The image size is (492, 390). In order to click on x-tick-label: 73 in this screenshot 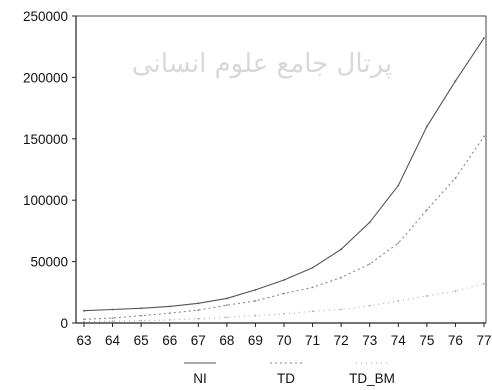, I will do `click(369, 340)`.